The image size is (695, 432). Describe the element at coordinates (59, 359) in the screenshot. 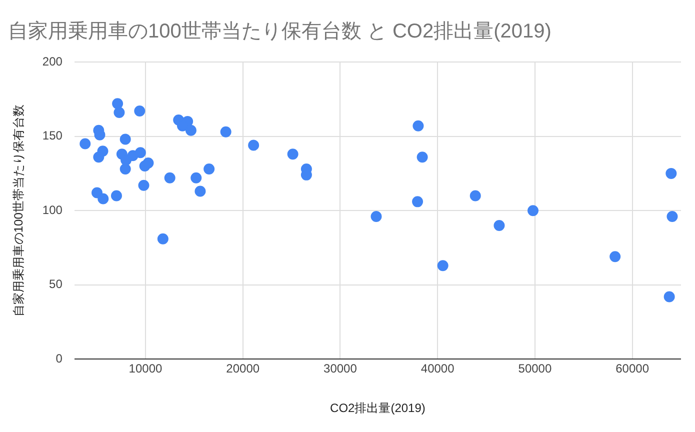

I see `y-tick-label: 0` at that location.